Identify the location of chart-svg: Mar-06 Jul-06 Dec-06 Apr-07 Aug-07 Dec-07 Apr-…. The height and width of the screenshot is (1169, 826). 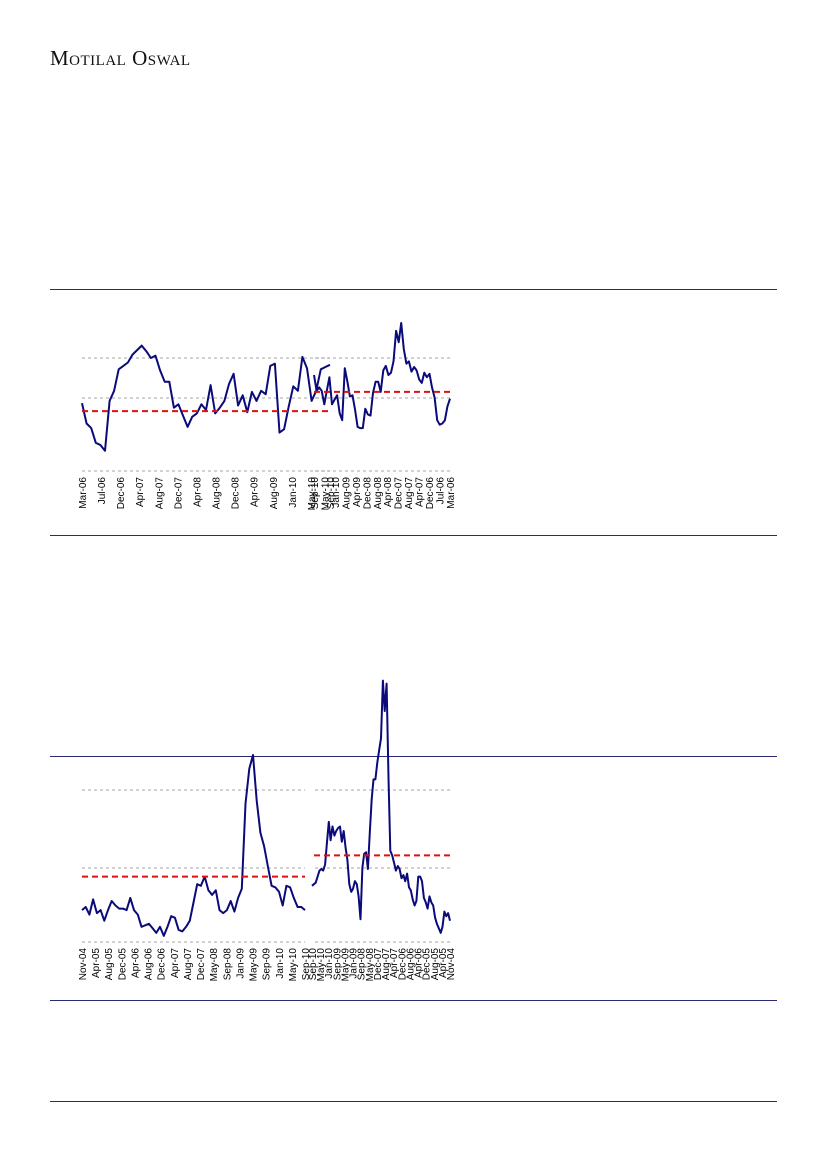
(207, 427).